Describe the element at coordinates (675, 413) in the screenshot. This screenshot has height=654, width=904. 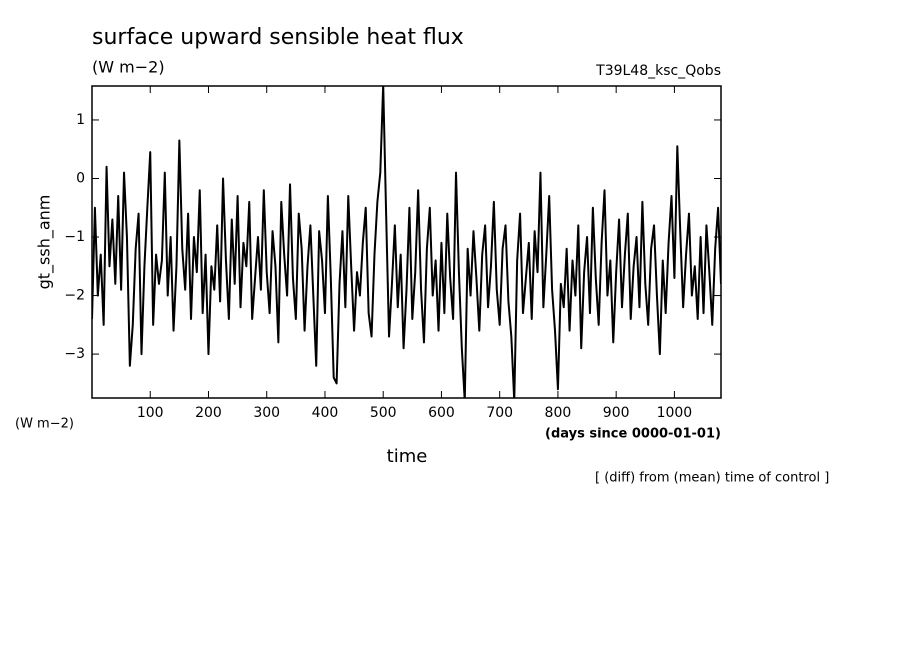
I see `x-tick-label: 1000` at that location.